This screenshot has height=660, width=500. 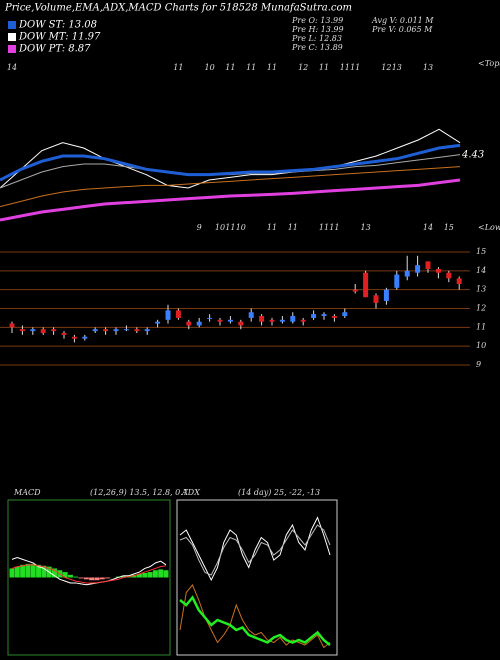 What do you see at coordinates (481, 308) in the screenshot?
I see `y-tick-label: 12` at bounding box center [481, 308].